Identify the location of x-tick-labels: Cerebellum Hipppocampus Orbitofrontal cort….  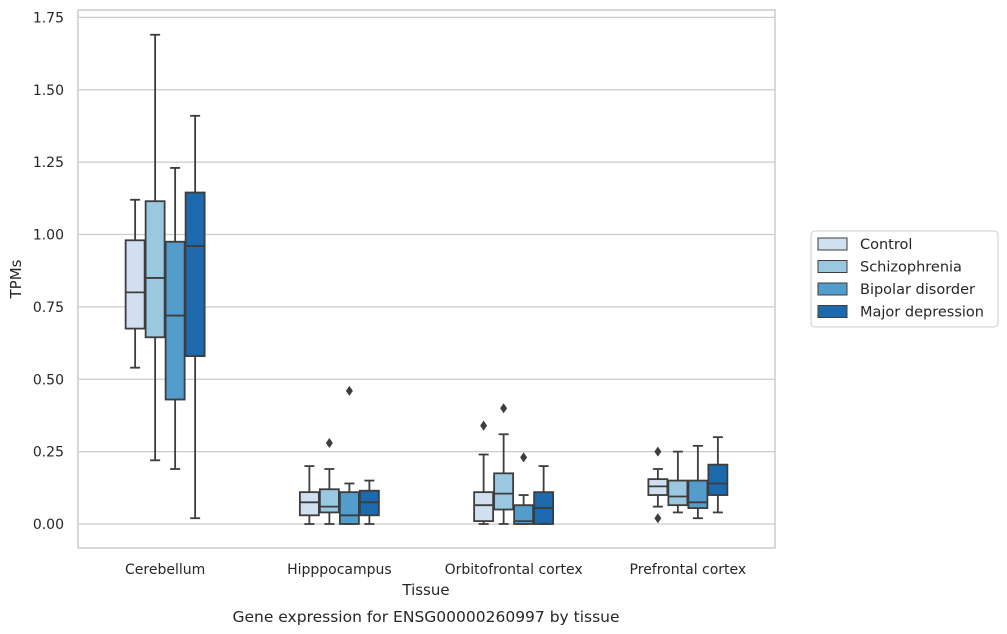
(435, 570).